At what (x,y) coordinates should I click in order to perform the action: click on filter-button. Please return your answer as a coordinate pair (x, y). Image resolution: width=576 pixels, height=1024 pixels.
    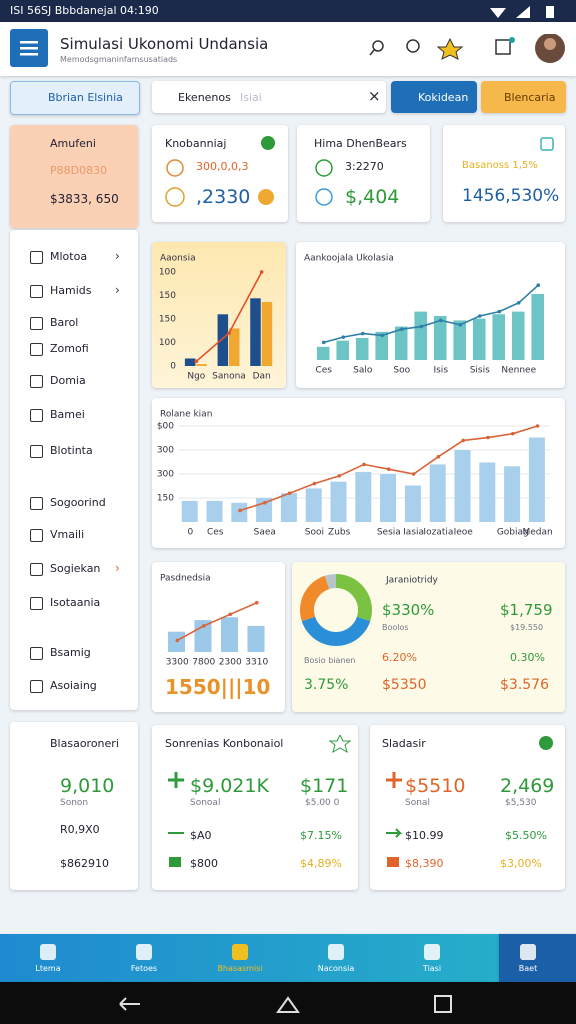
    Looking at the image, I should click on (75, 98).